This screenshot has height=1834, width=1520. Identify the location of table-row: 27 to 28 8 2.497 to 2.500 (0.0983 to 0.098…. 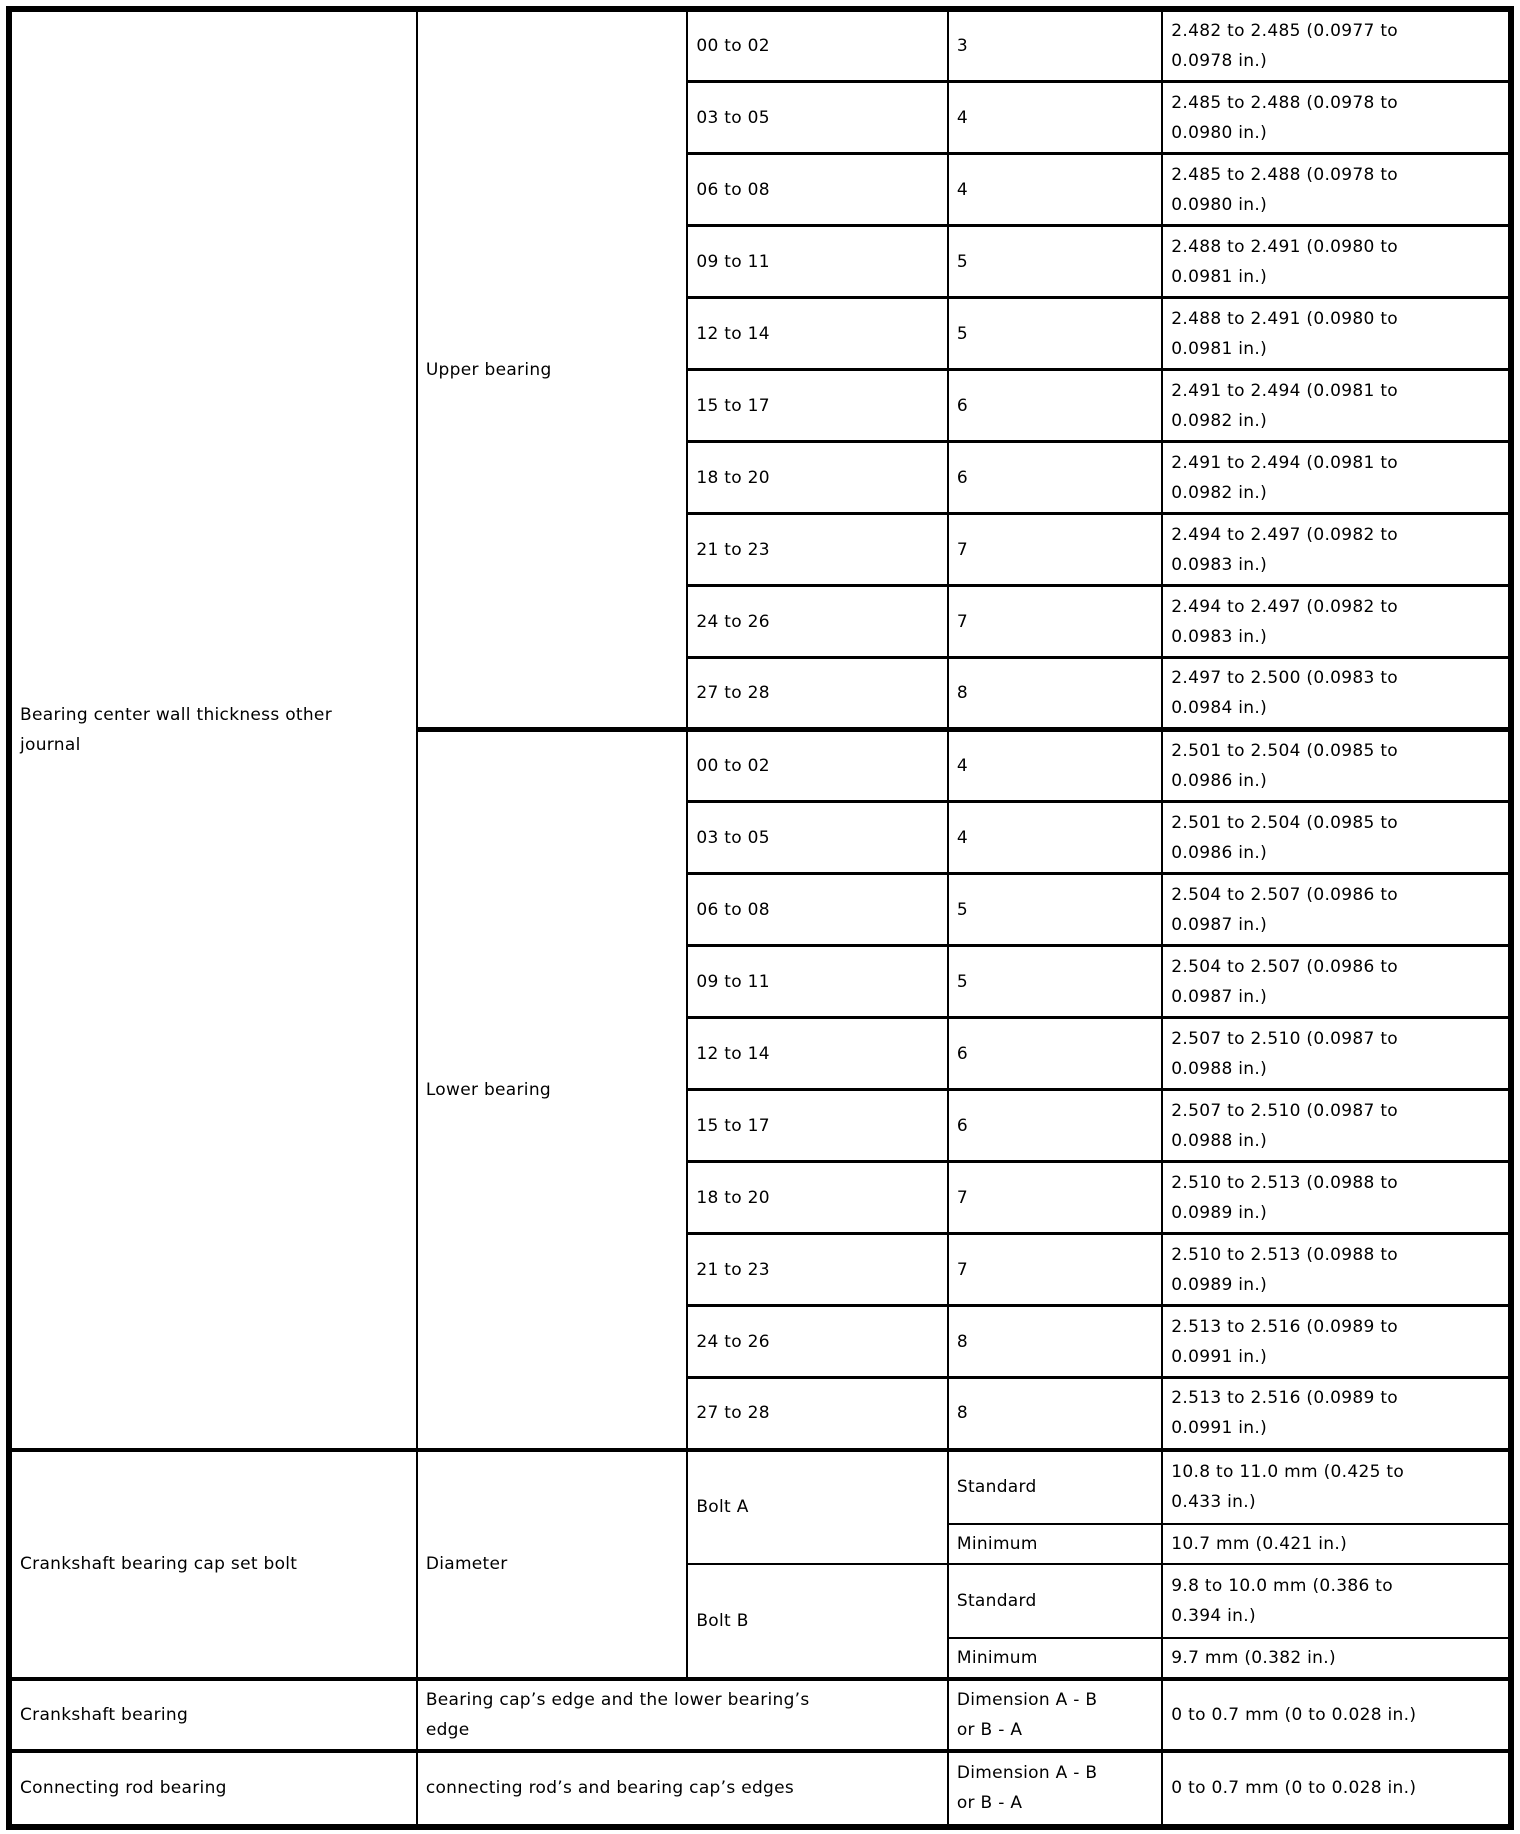
(760, 693).